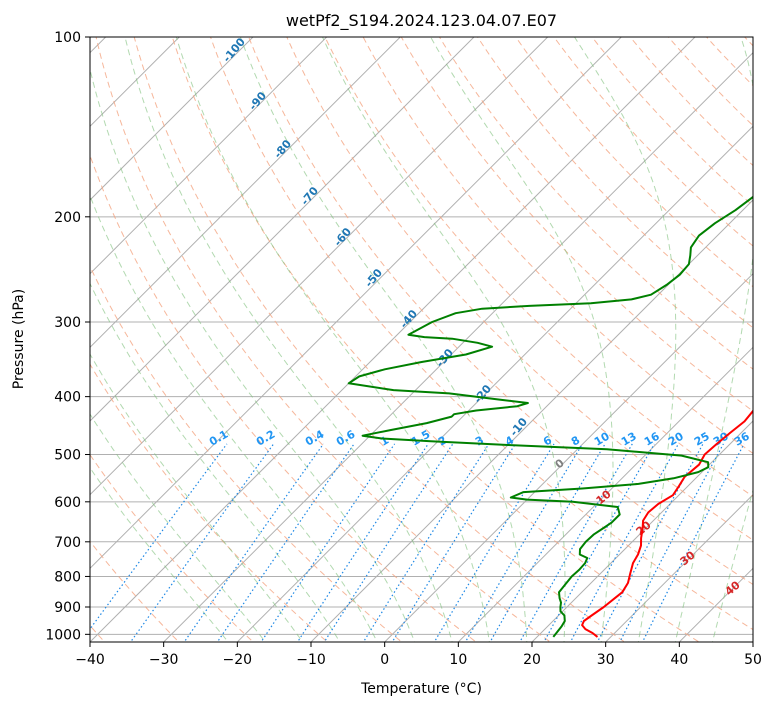 The image size is (775, 708). Describe the element at coordinates (421, 689) in the screenshot. I see `x-axis-label: Temperature (°C)` at that location.